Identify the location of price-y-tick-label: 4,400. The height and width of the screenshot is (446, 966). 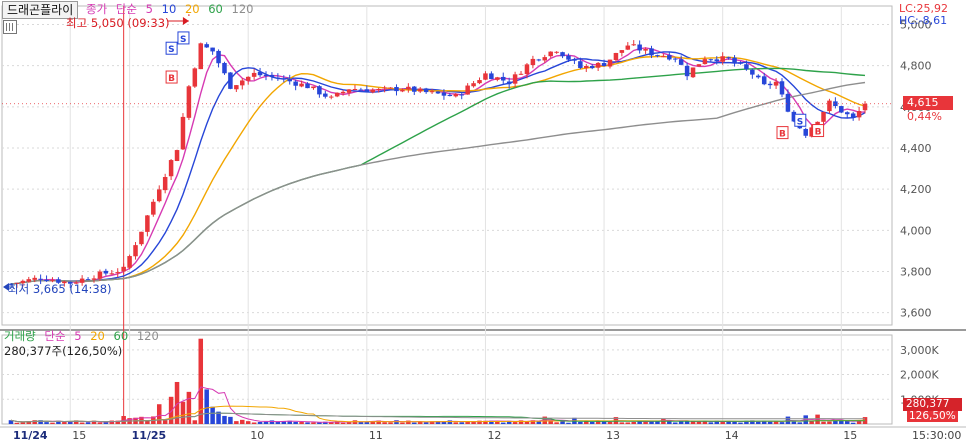
(916, 148).